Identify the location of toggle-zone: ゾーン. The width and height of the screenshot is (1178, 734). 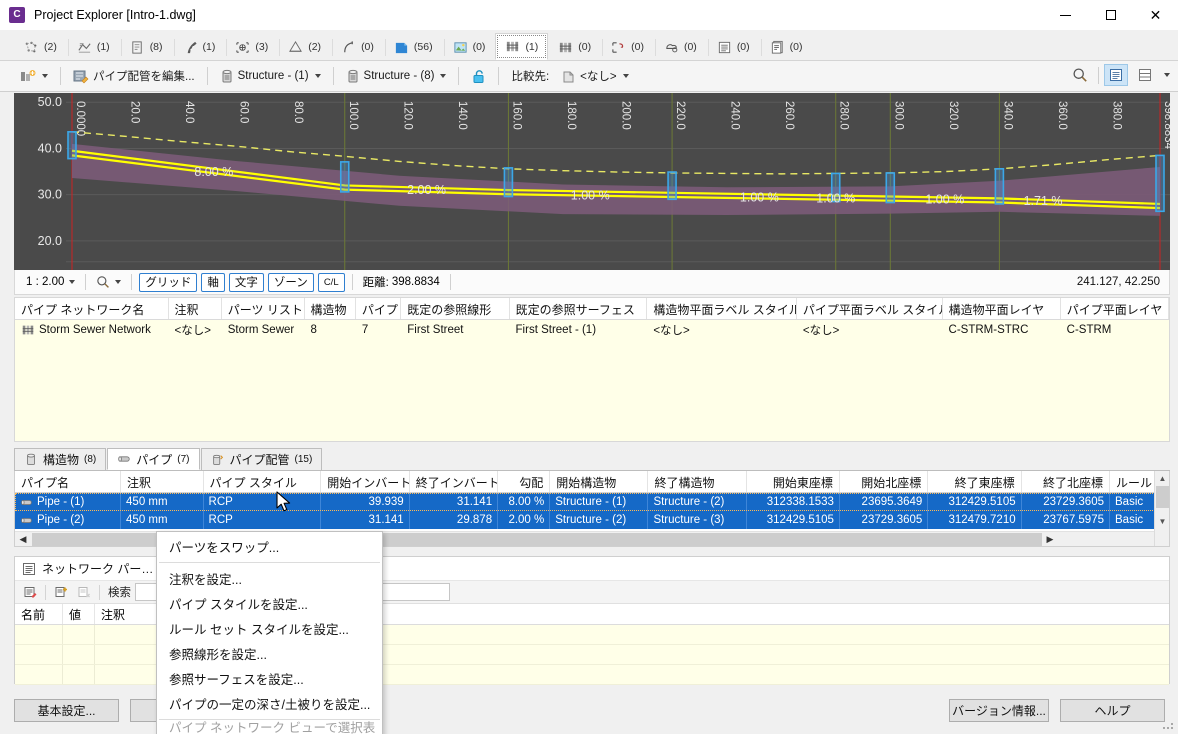
(290, 282).